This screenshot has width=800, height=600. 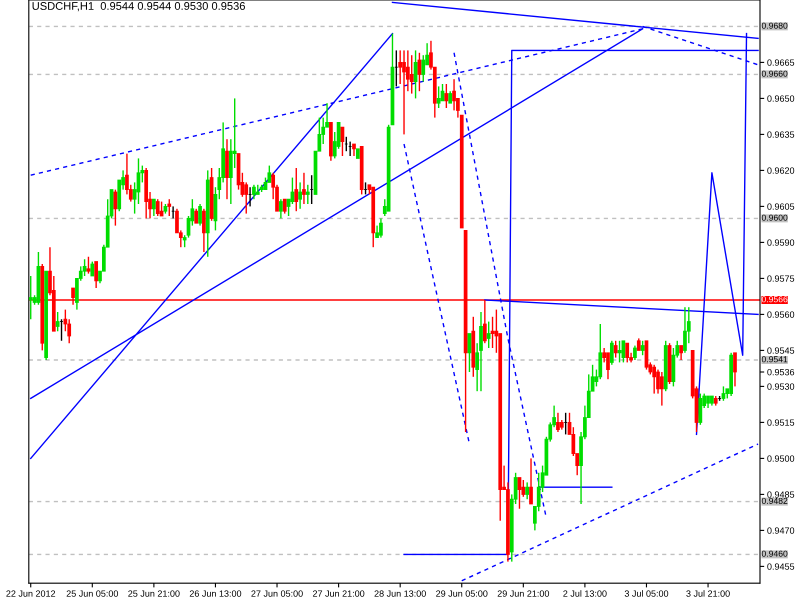 What do you see at coordinates (780, 386) in the screenshot?
I see `y-tick-label: 0.9530` at bounding box center [780, 386].